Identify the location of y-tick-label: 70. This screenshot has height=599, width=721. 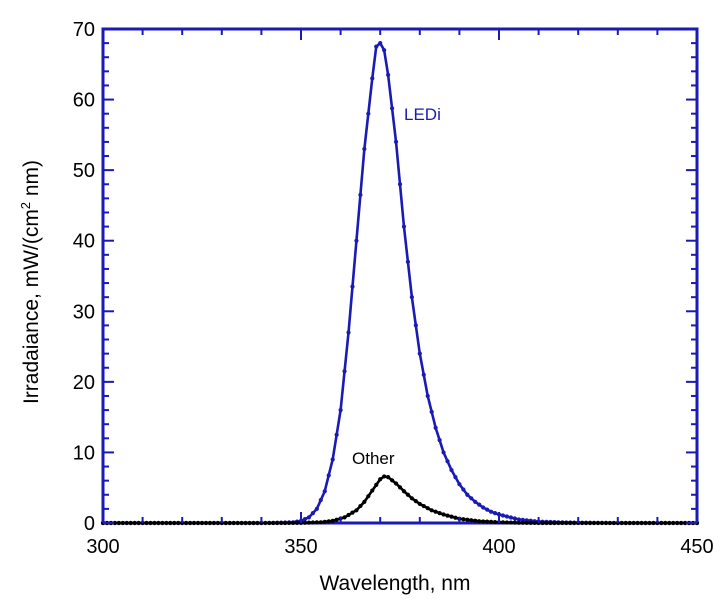
(84, 30).